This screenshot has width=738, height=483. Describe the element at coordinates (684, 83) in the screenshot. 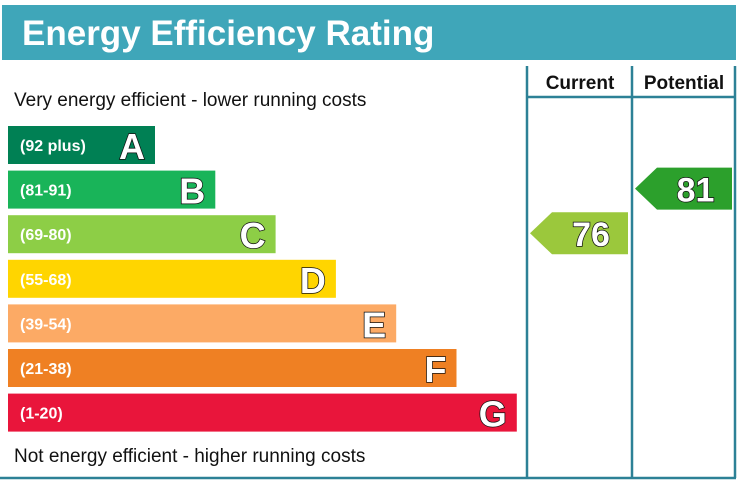

I see `column-header-potential: Potential` at that location.